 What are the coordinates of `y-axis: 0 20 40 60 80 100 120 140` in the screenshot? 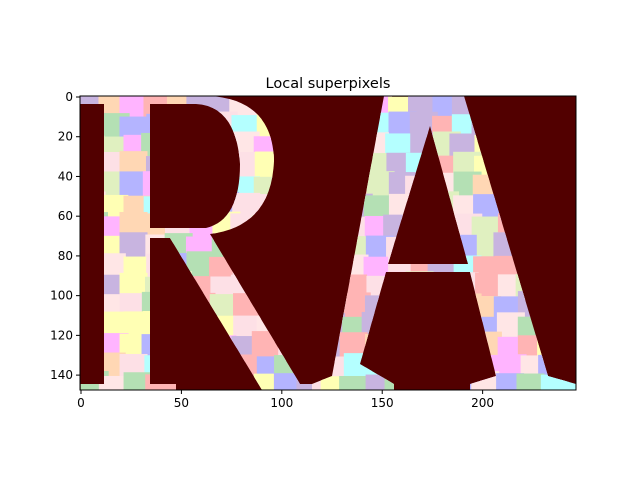 It's located at (65, 236).